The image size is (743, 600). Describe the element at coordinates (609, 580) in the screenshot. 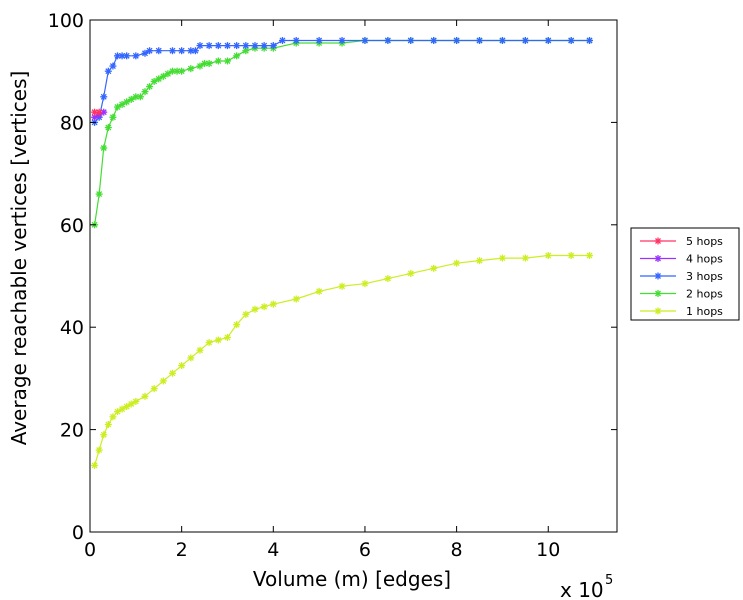

I see `x-multiplier-exponent: 5` at that location.